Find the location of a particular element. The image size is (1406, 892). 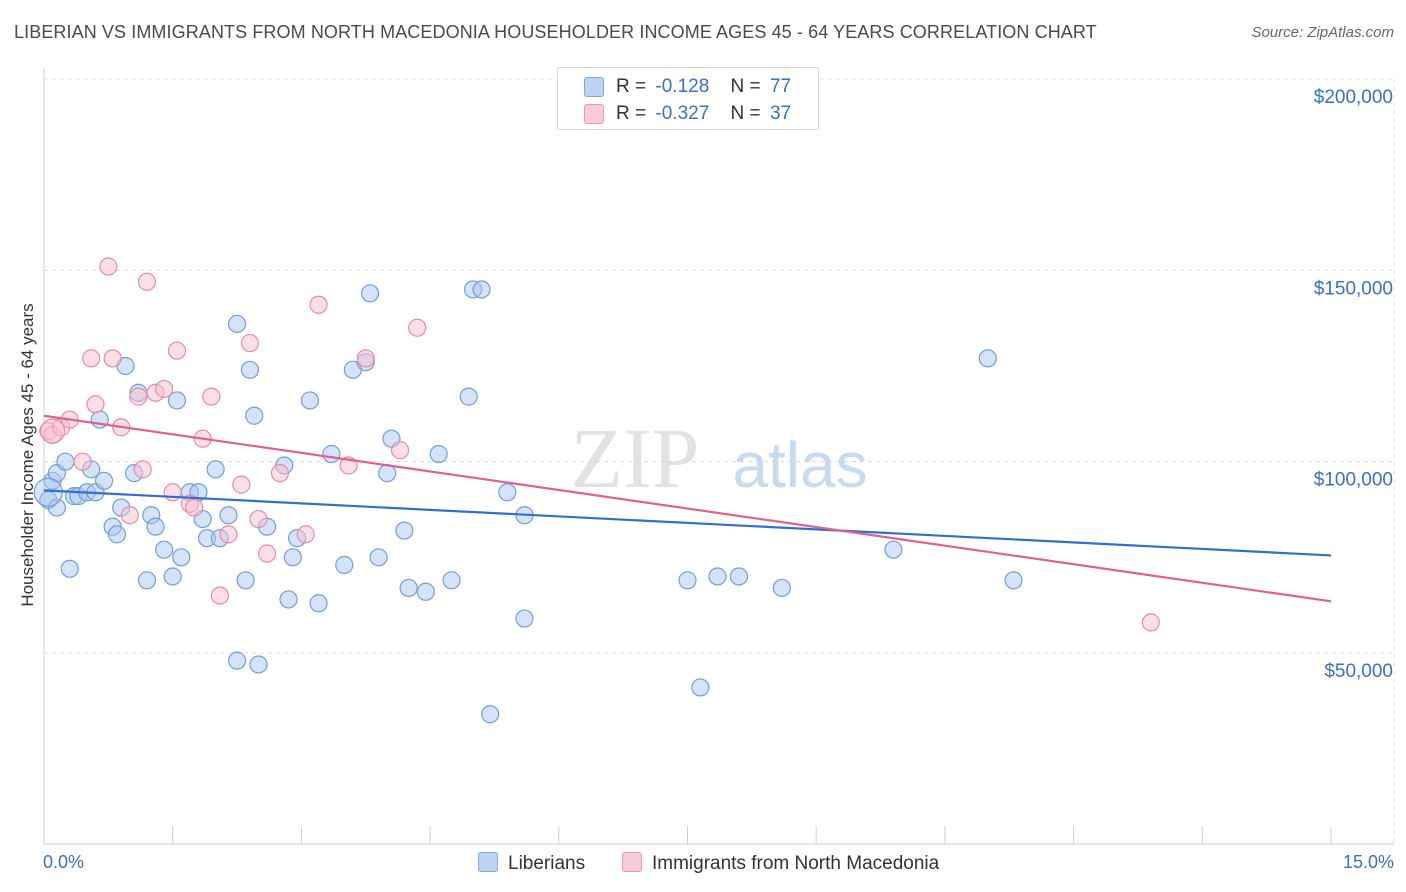

y-tick-label: $100,000 is located at coordinates (1353, 480).